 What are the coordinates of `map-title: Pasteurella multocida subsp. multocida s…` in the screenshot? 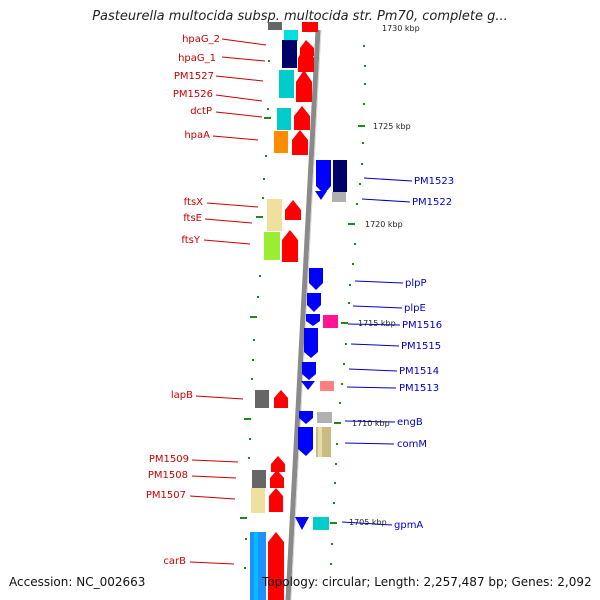 It's located at (300, 16).